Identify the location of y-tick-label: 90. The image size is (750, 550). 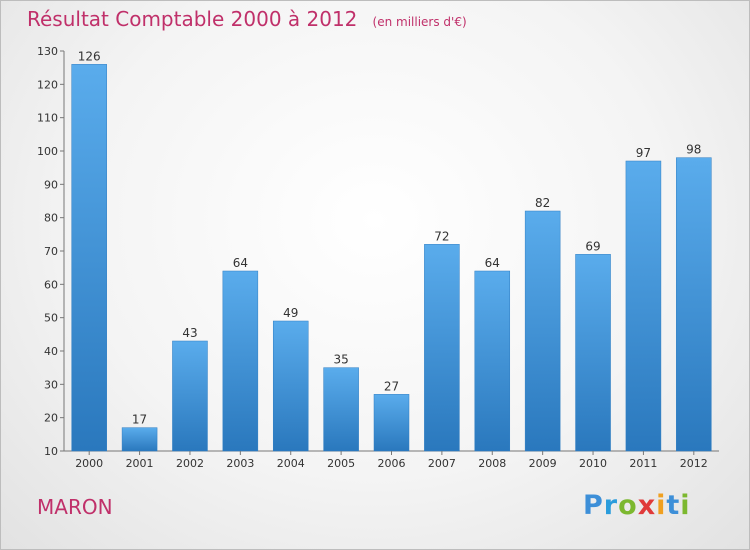
(51, 184).